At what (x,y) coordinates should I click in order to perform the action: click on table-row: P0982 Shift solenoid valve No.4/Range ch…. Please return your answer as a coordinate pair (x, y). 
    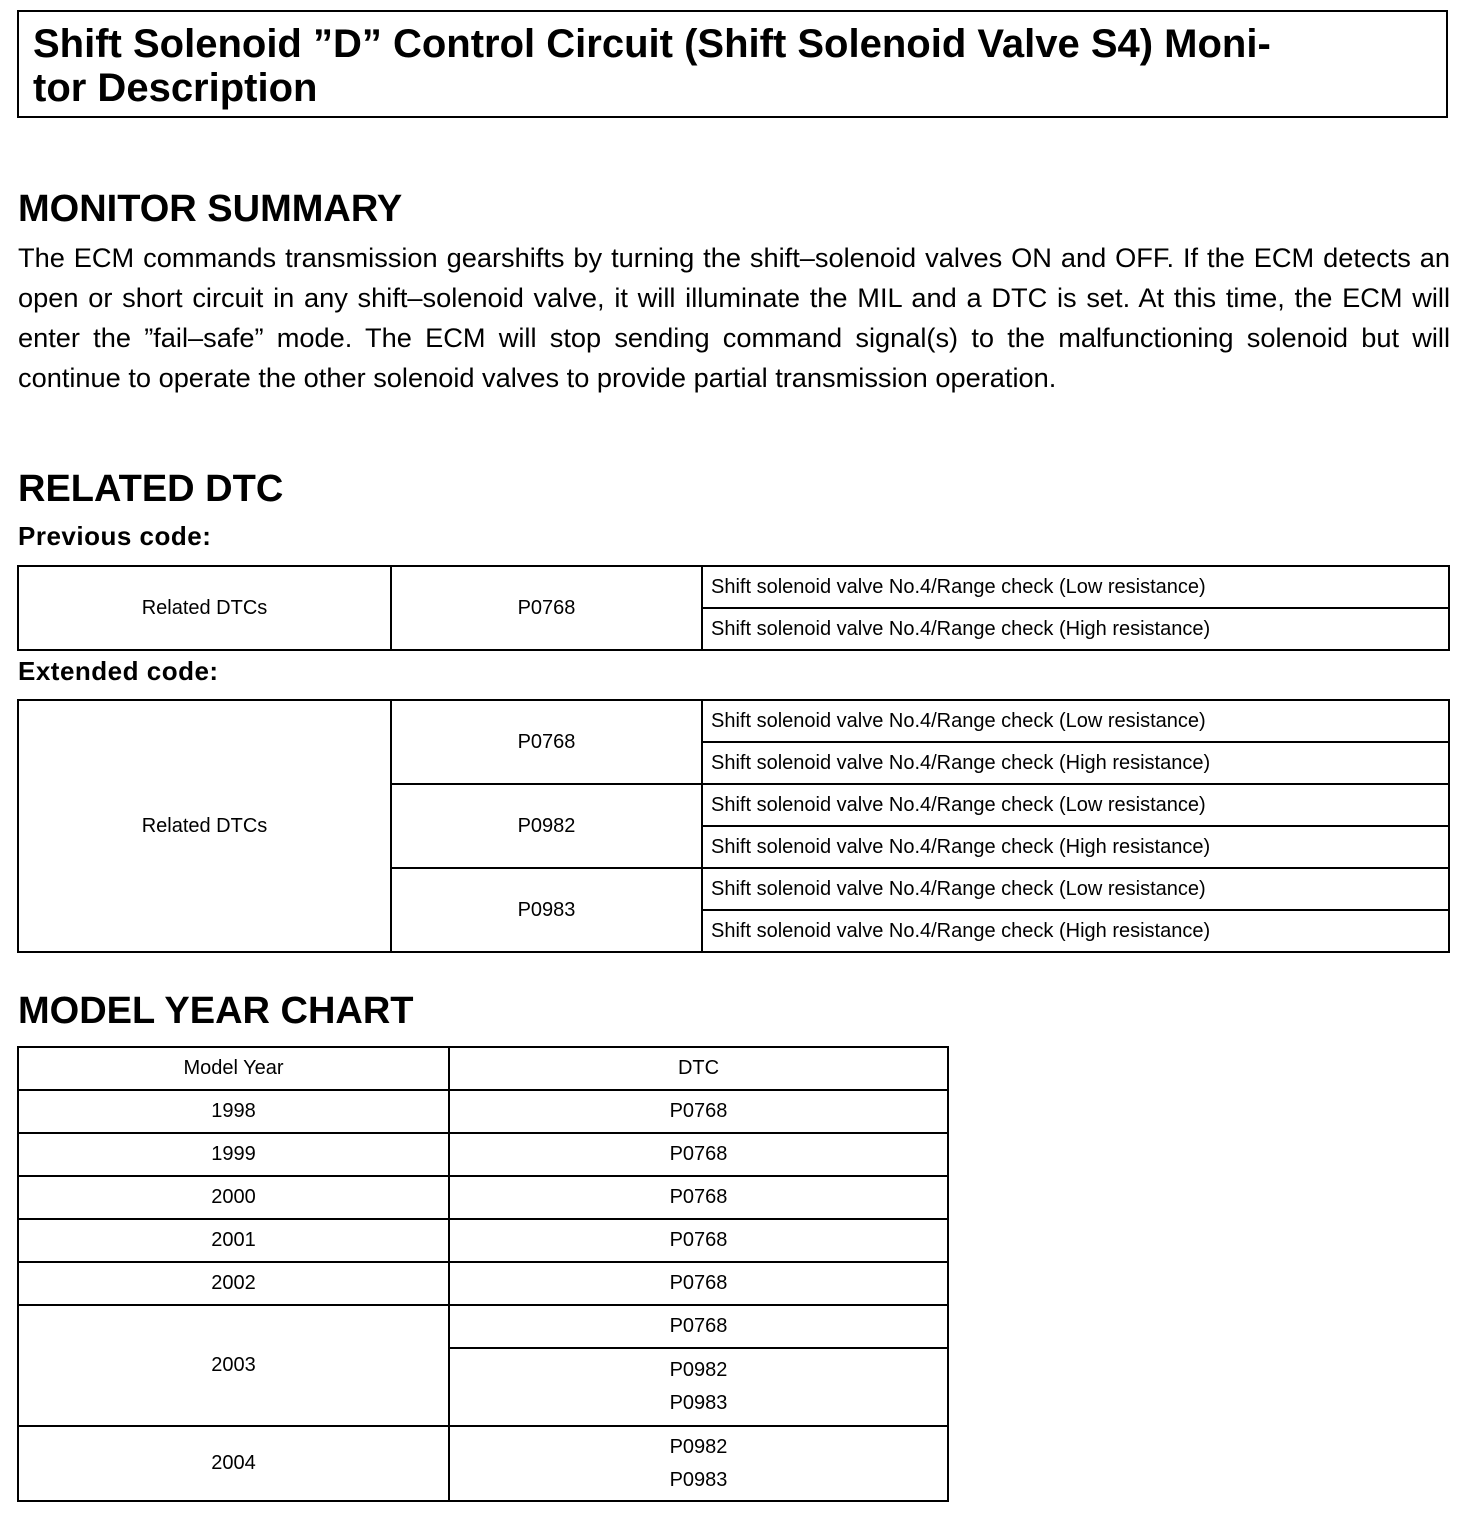
    Looking at the image, I should click on (734, 826).